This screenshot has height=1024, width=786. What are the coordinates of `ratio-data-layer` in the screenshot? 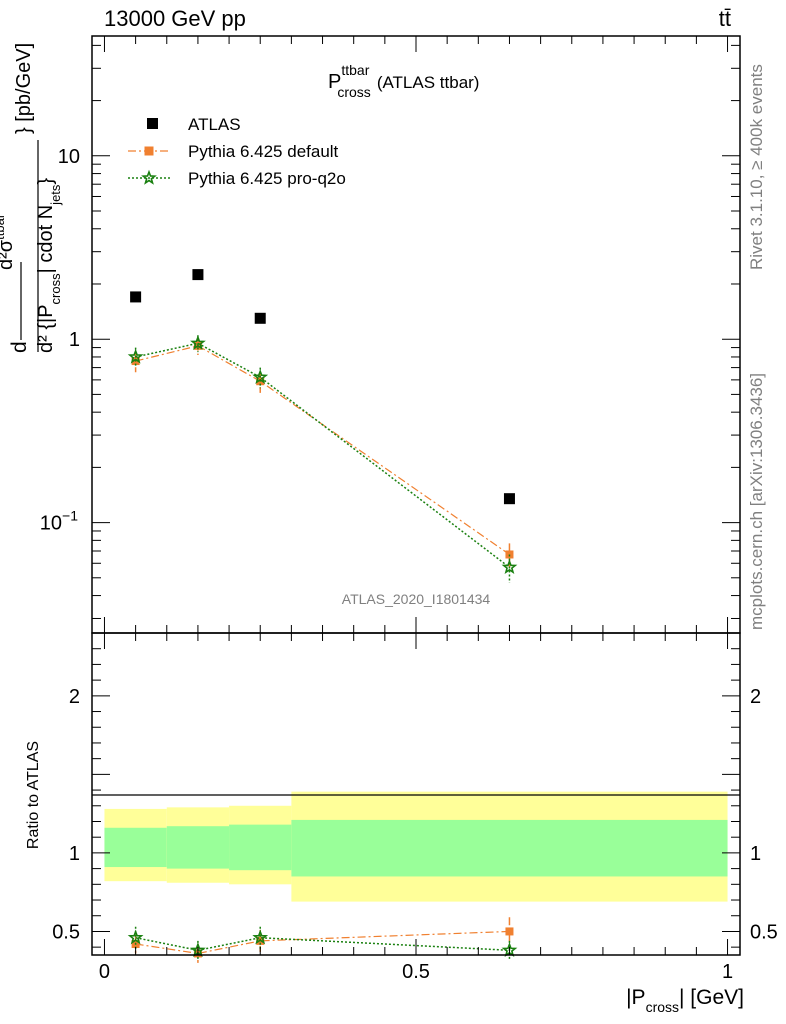 It's located at (322, 940).